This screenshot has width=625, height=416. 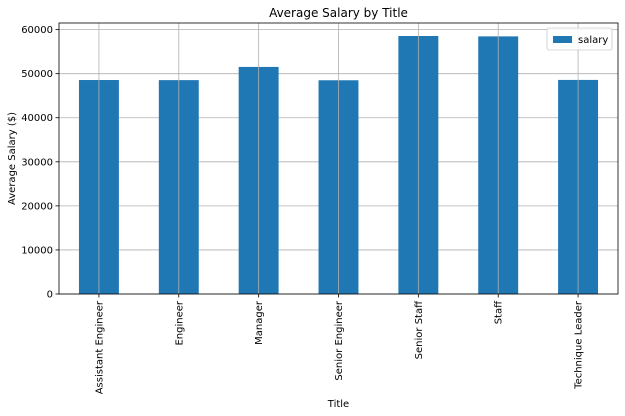 What do you see at coordinates (419, 329) in the screenshot?
I see `x-tick-label: Senior Staff` at bounding box center [419, 329].